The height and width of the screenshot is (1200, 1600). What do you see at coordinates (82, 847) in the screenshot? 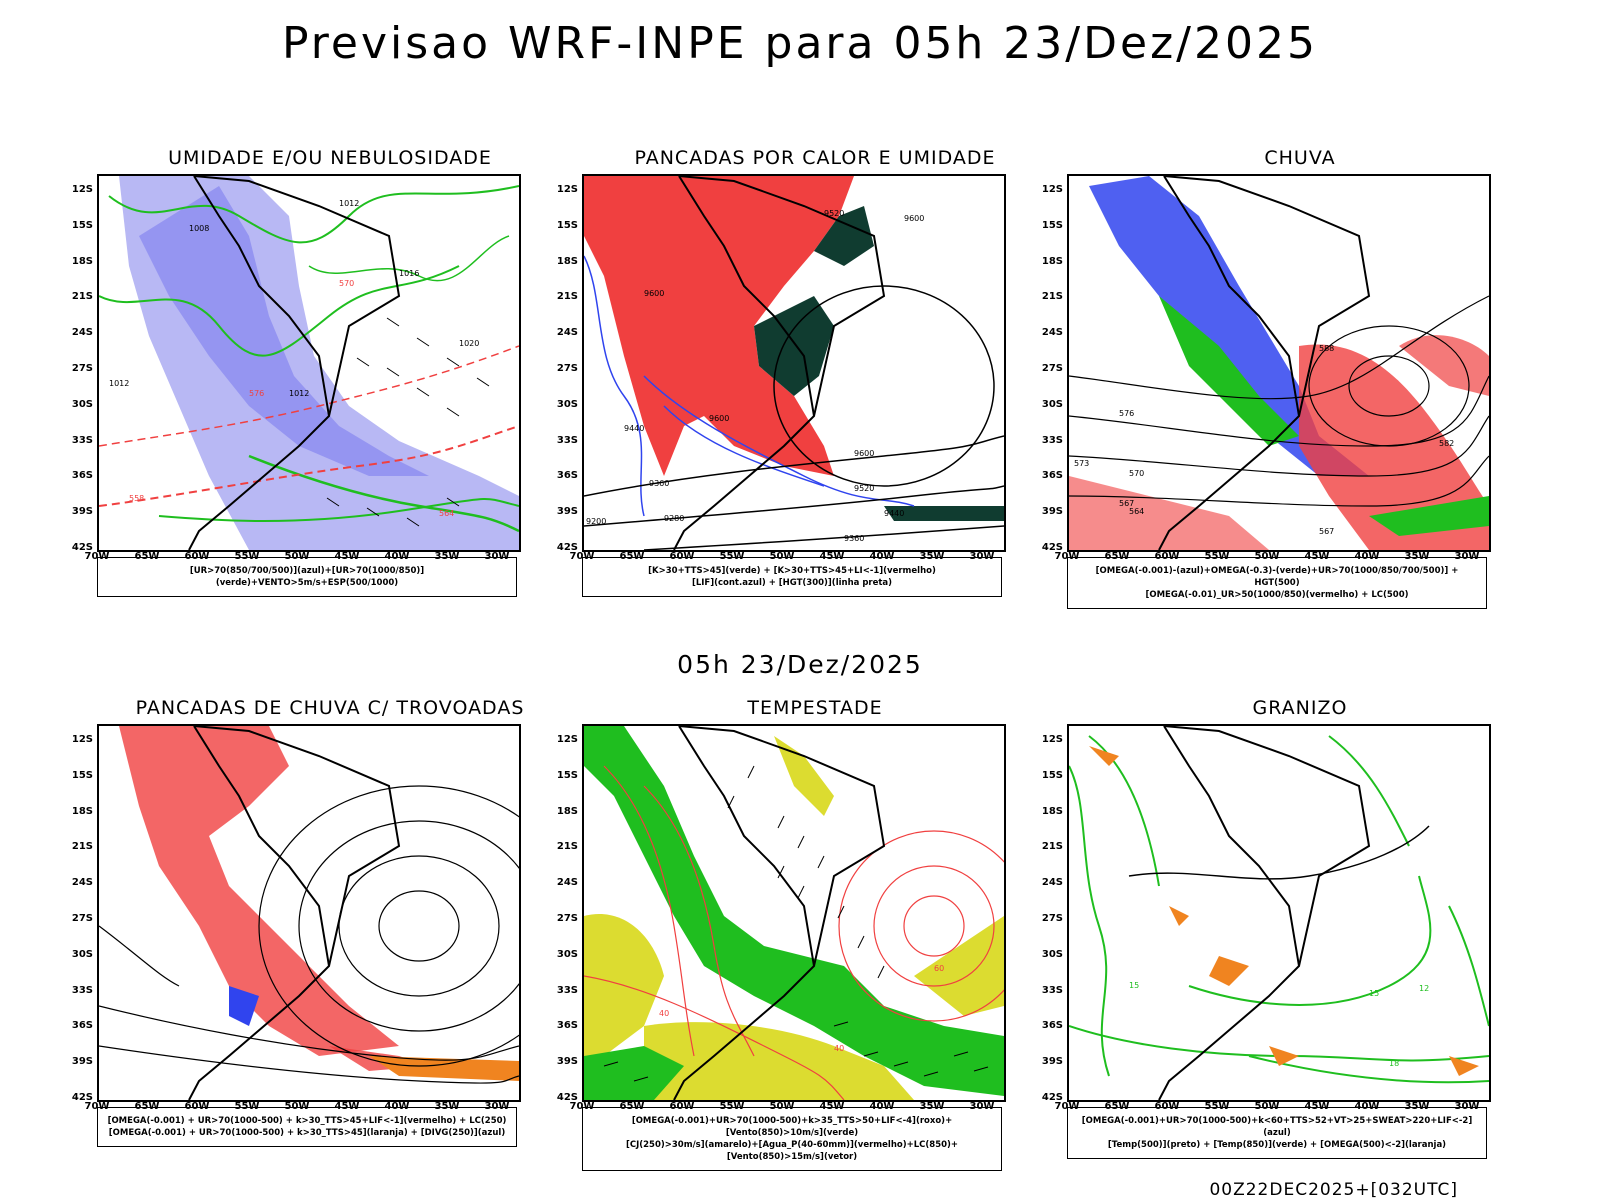
I see `lat-tick-label: 21S` at bounding box center [82, 847].